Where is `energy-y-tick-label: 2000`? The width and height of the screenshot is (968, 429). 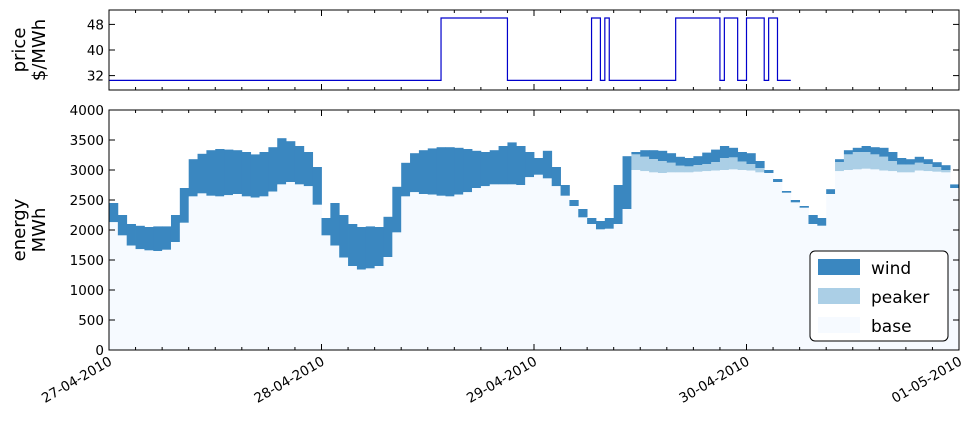 energy-y-tick-label: 2000 is located at coordinates (87, 231).